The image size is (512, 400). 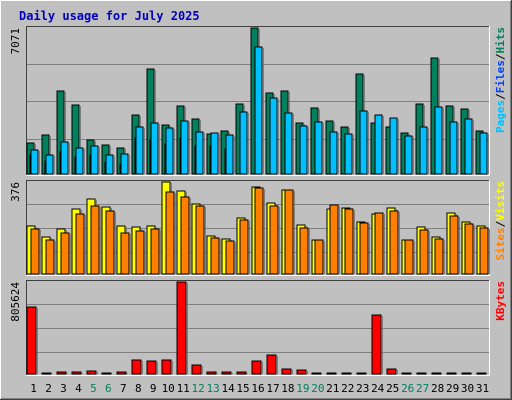 I want to click on top-legend-item-2: Files, so click(x=500, y=76).